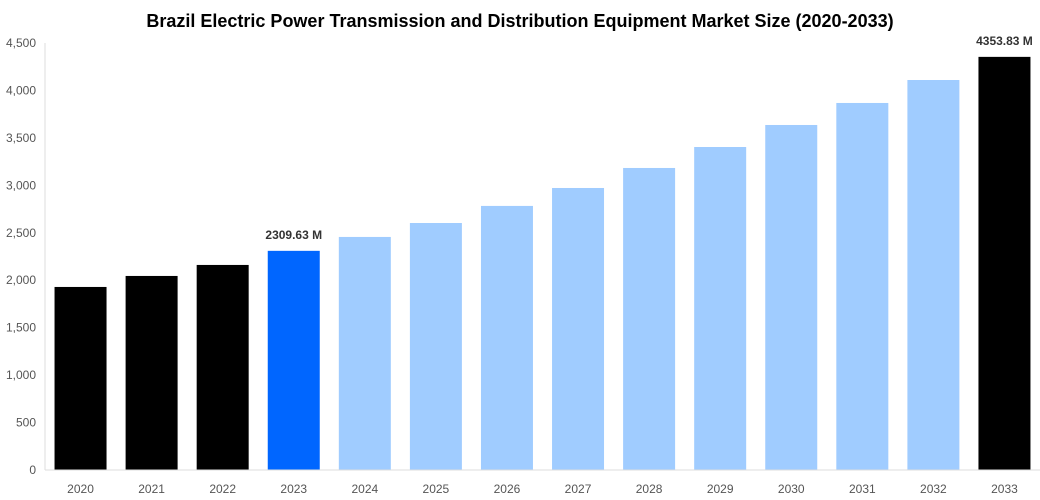  I want to click on x-tick-label: 2029, so click(720, 489).